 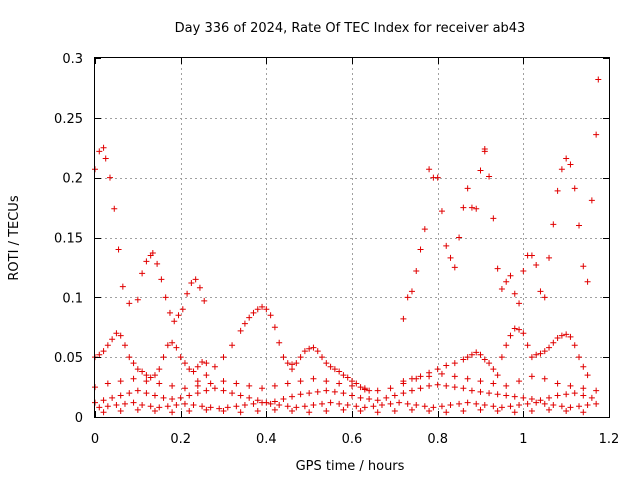 I want to click on y-tick-label: 0.3, so click(x=72, y=59).